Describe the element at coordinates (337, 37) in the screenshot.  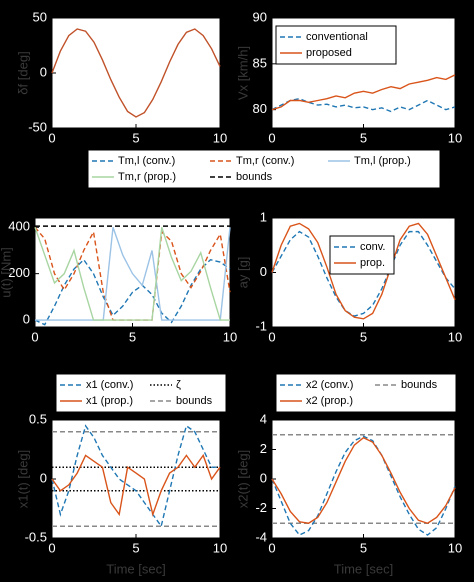
I see `legend-label: conventional` at that location.